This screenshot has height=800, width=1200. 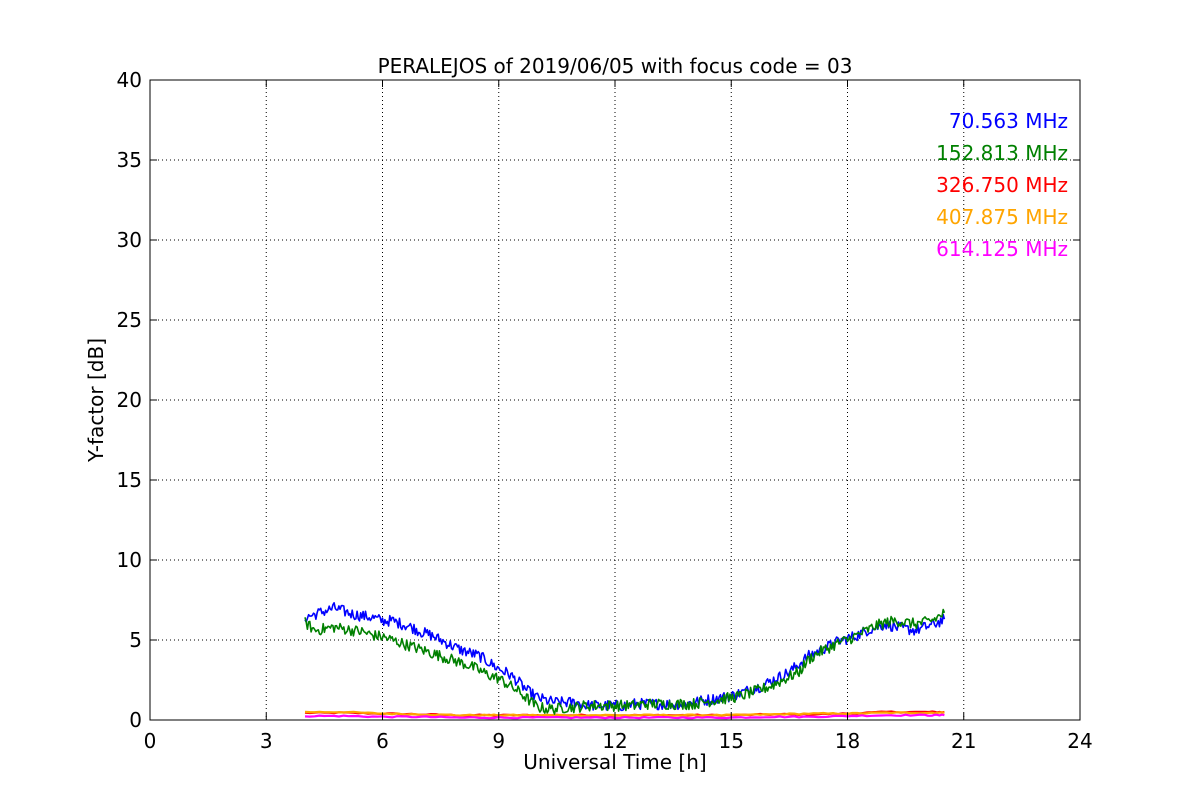 I want to click on y-tick-label: 10, so click(x=129, y=560).